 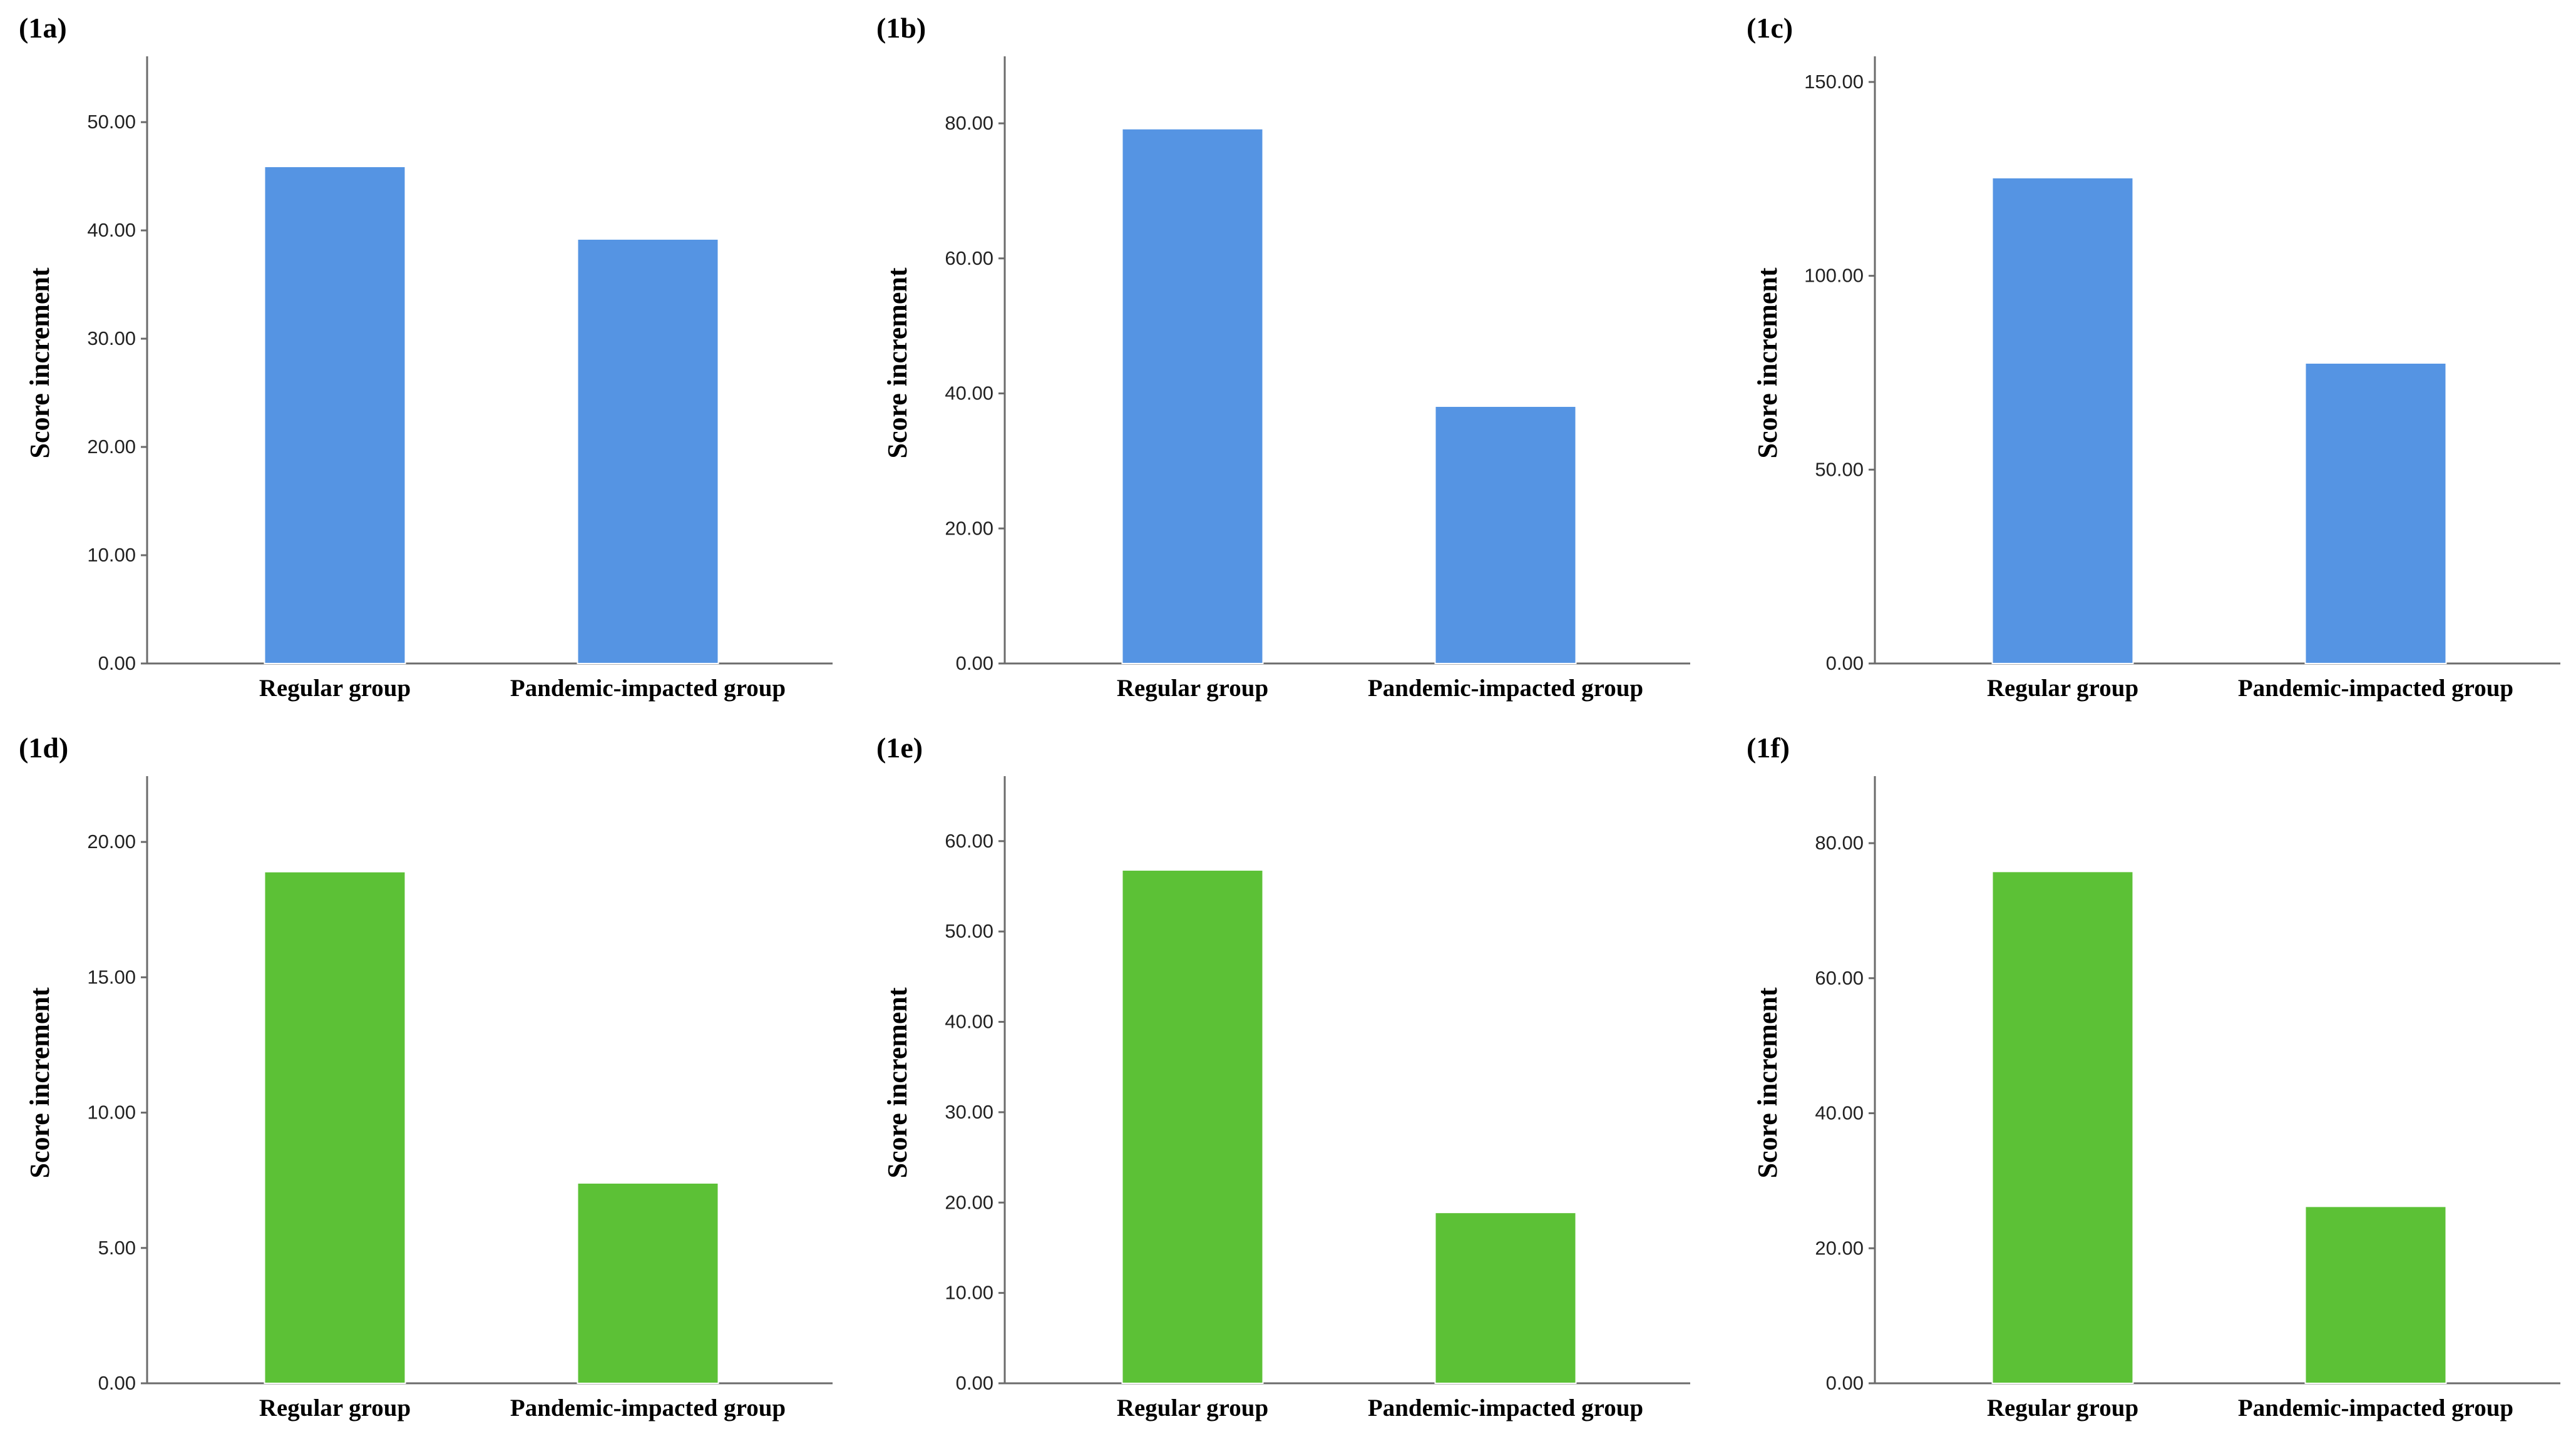 I want to click on panel-label: (1c), so click(x=1770, y=28).